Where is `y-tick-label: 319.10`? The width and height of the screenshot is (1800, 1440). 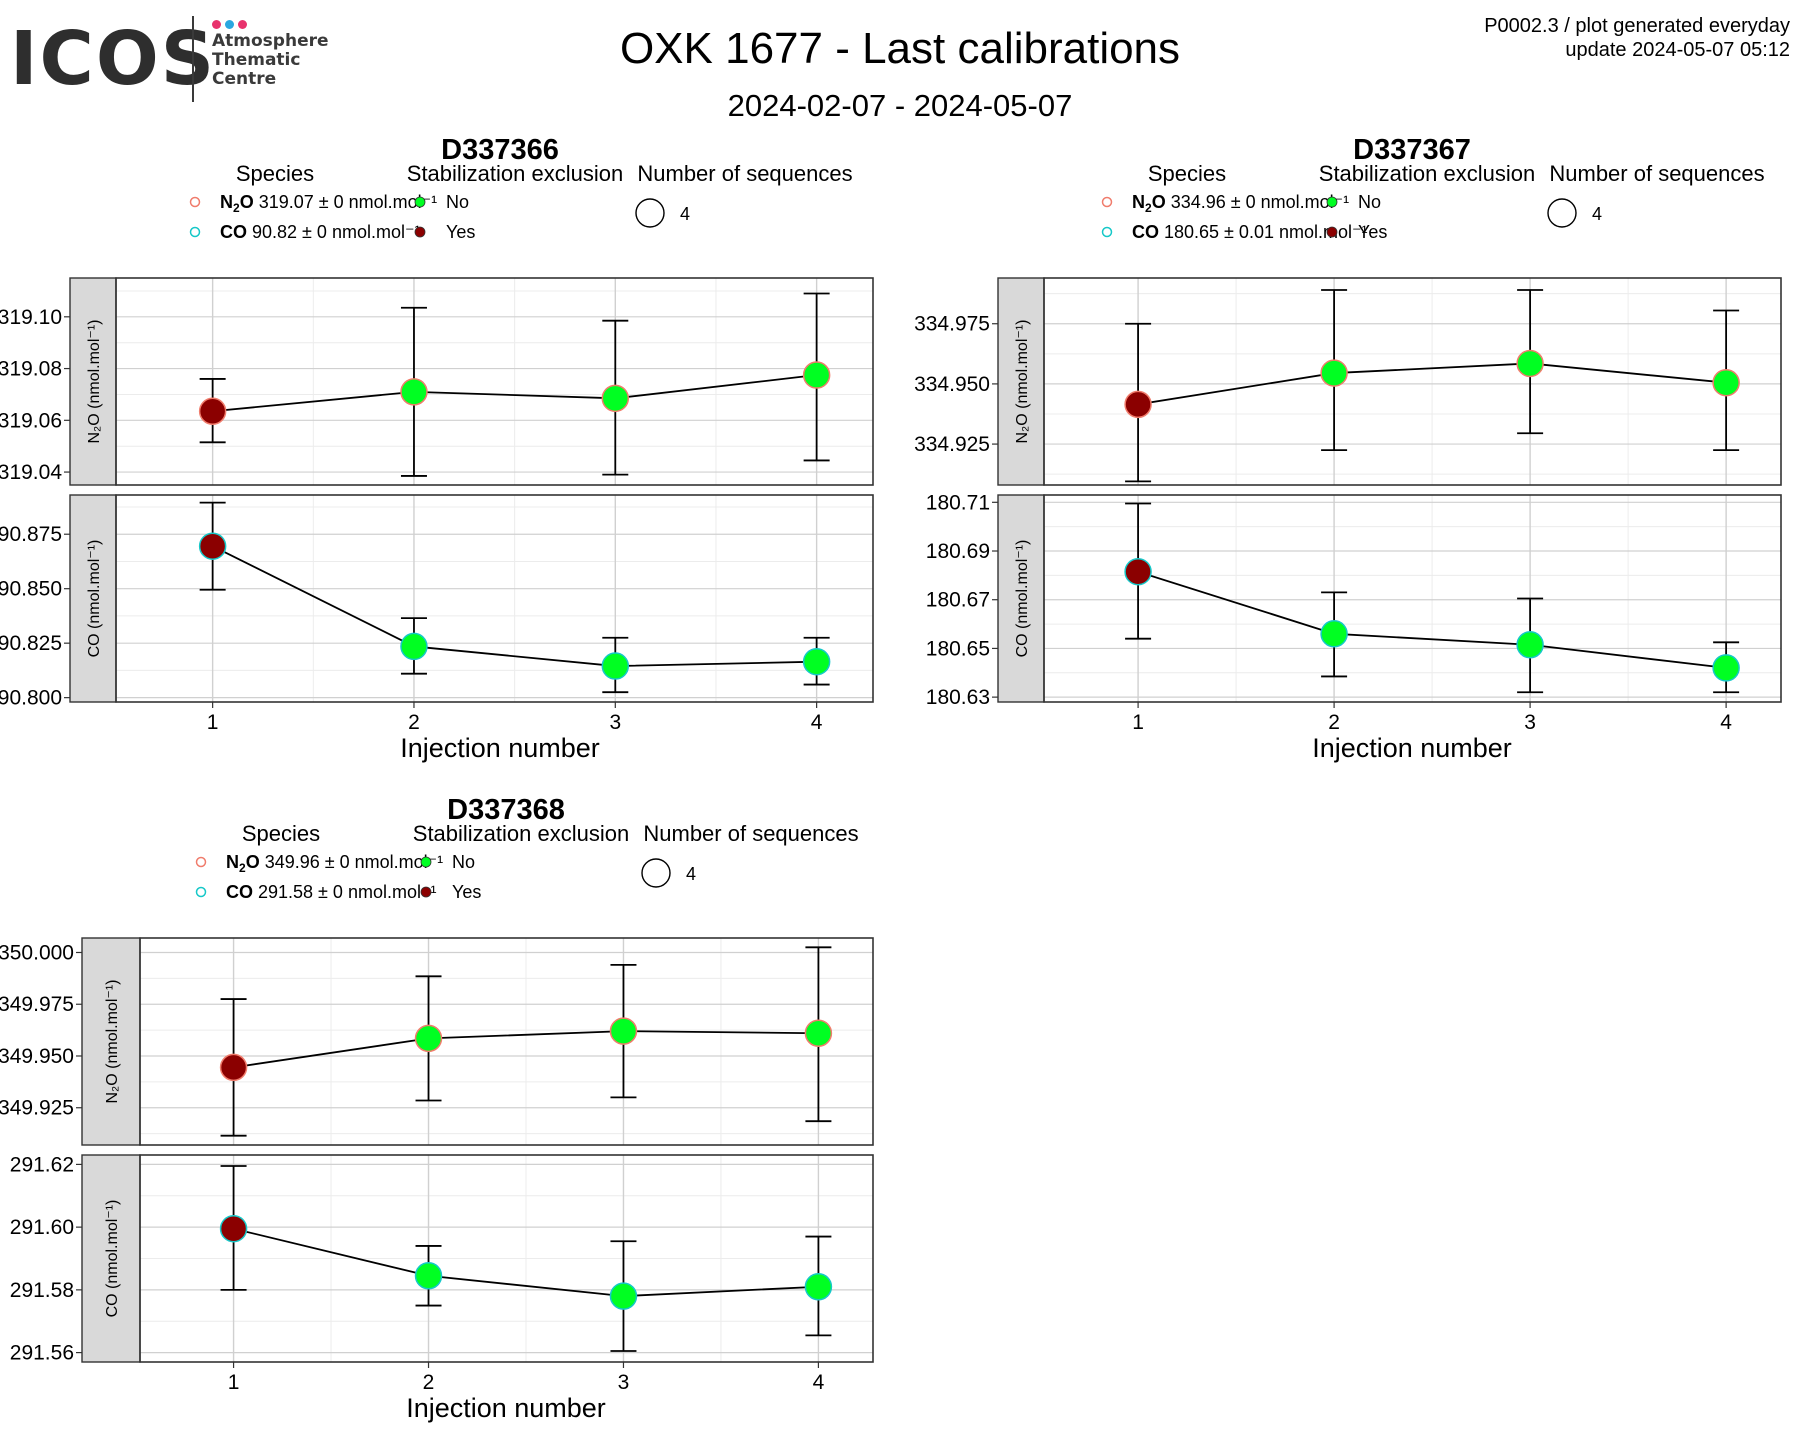 y-tick-label: 319.10 is located at coordinates (31, 317).